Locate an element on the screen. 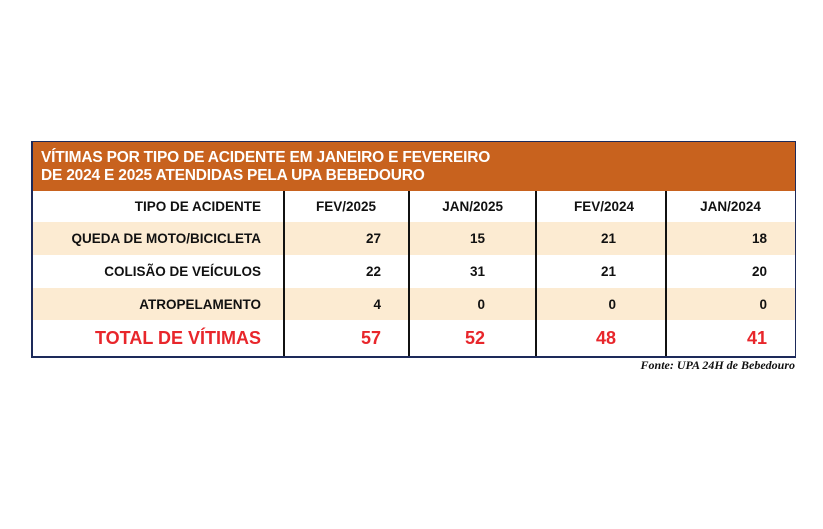 The image size is (823, 529). row-label: ATROPELAMENTO is located at coordinates (200, 304).